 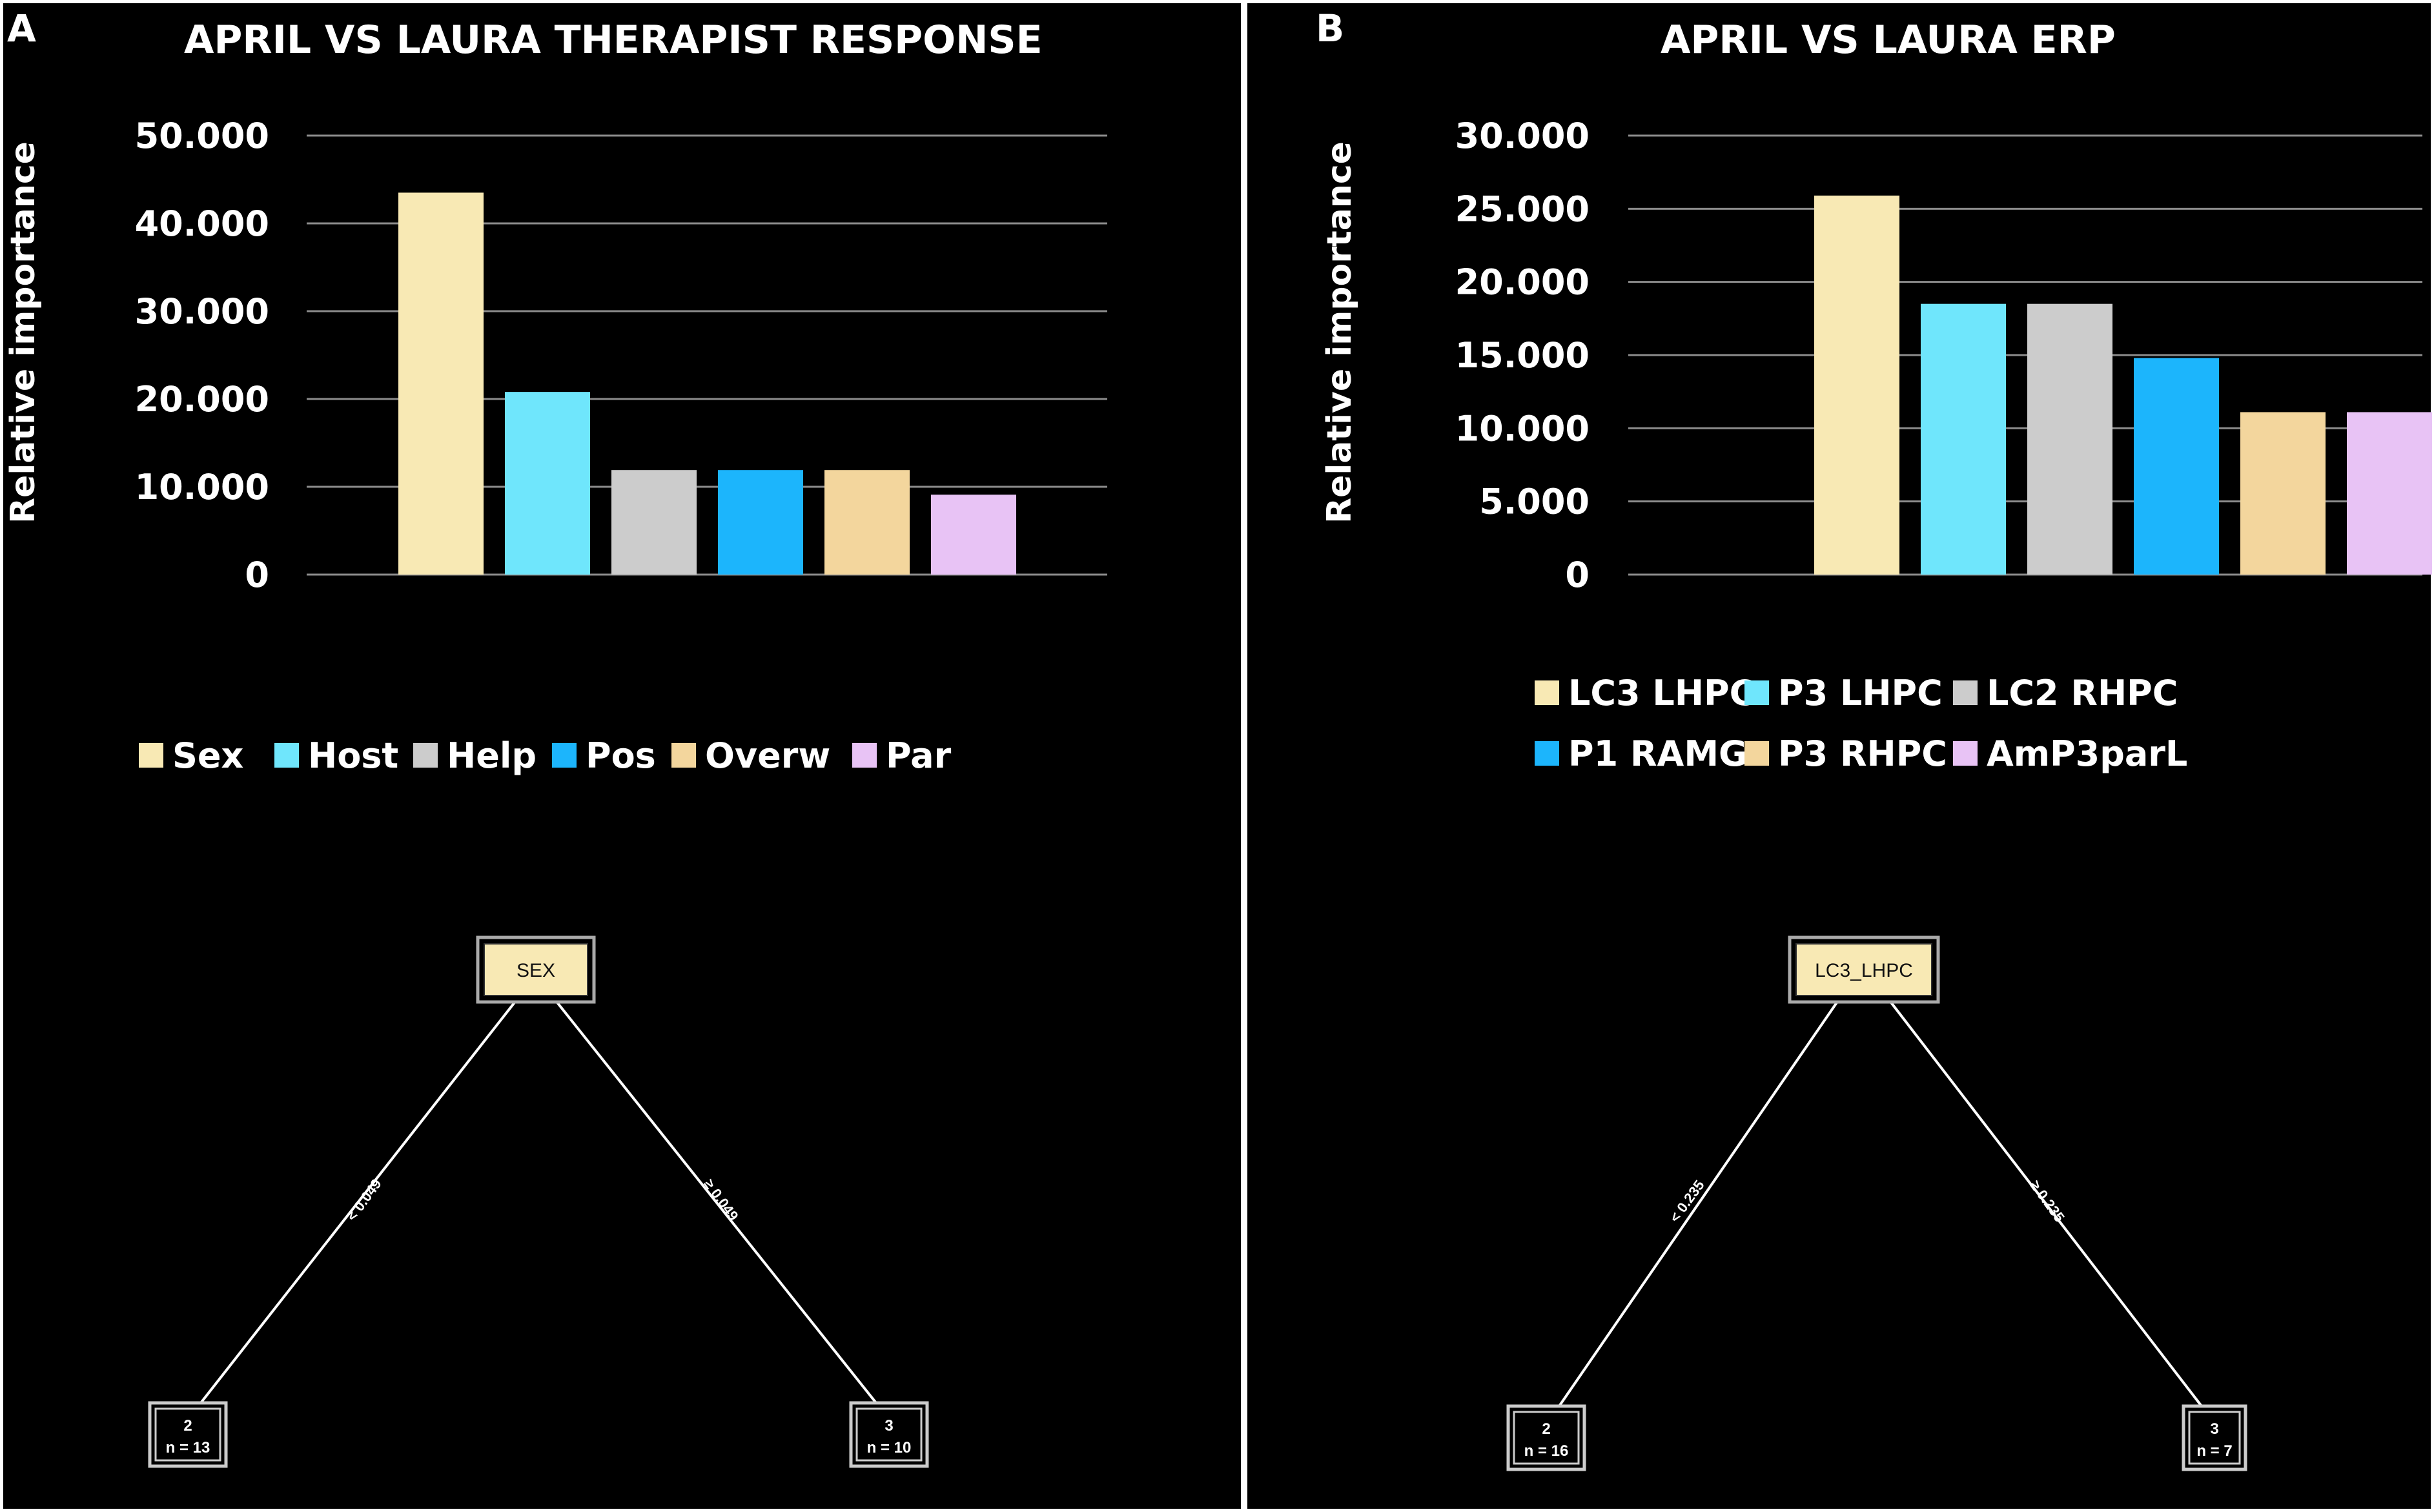 I want to click on tree-split-right-label: ≥ 0.049, so click(x=721, y=1200).